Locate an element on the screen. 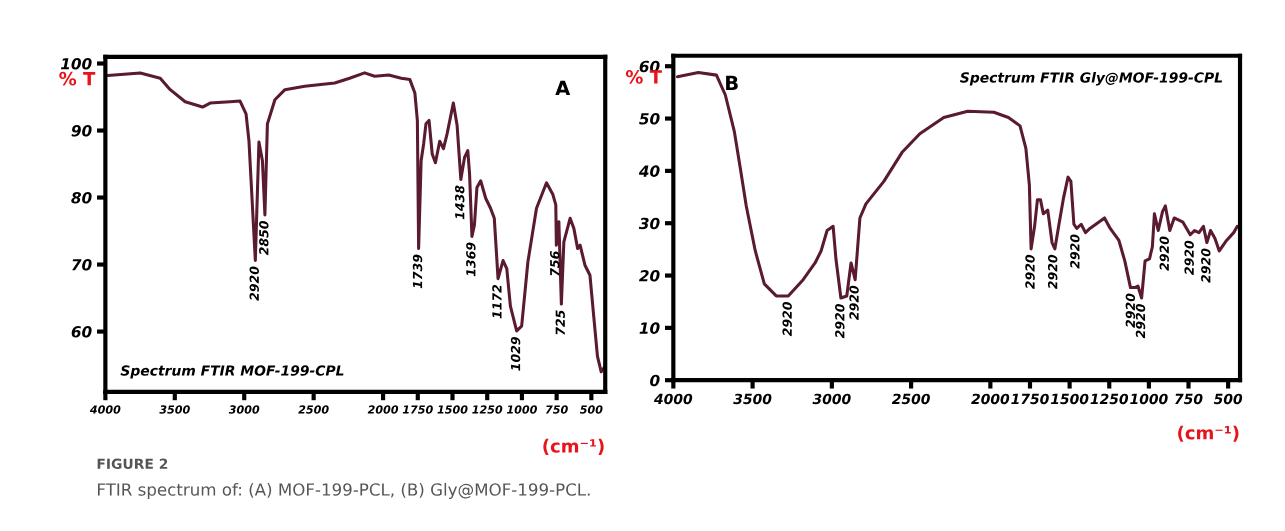 The height and width of the screenshot is (531, 1285). y-tick-label: 20 is located at coordinates (649, 276).